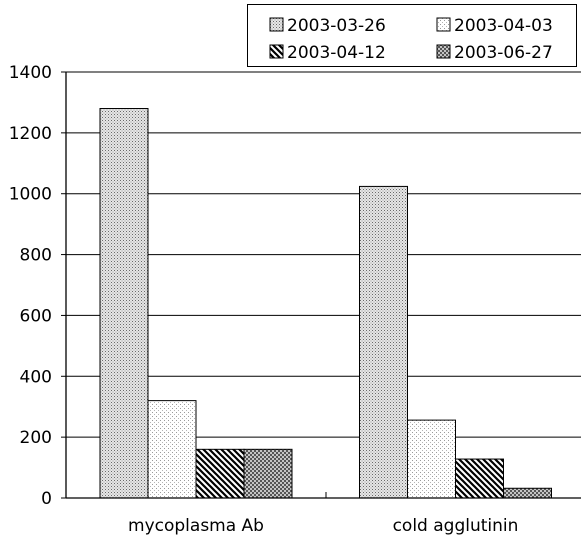  What do you see at coordinates (527, 493) in the screenshot?
I see `bar-2003-06-27-cold-agglutinin` at bounding box center [527, 493].